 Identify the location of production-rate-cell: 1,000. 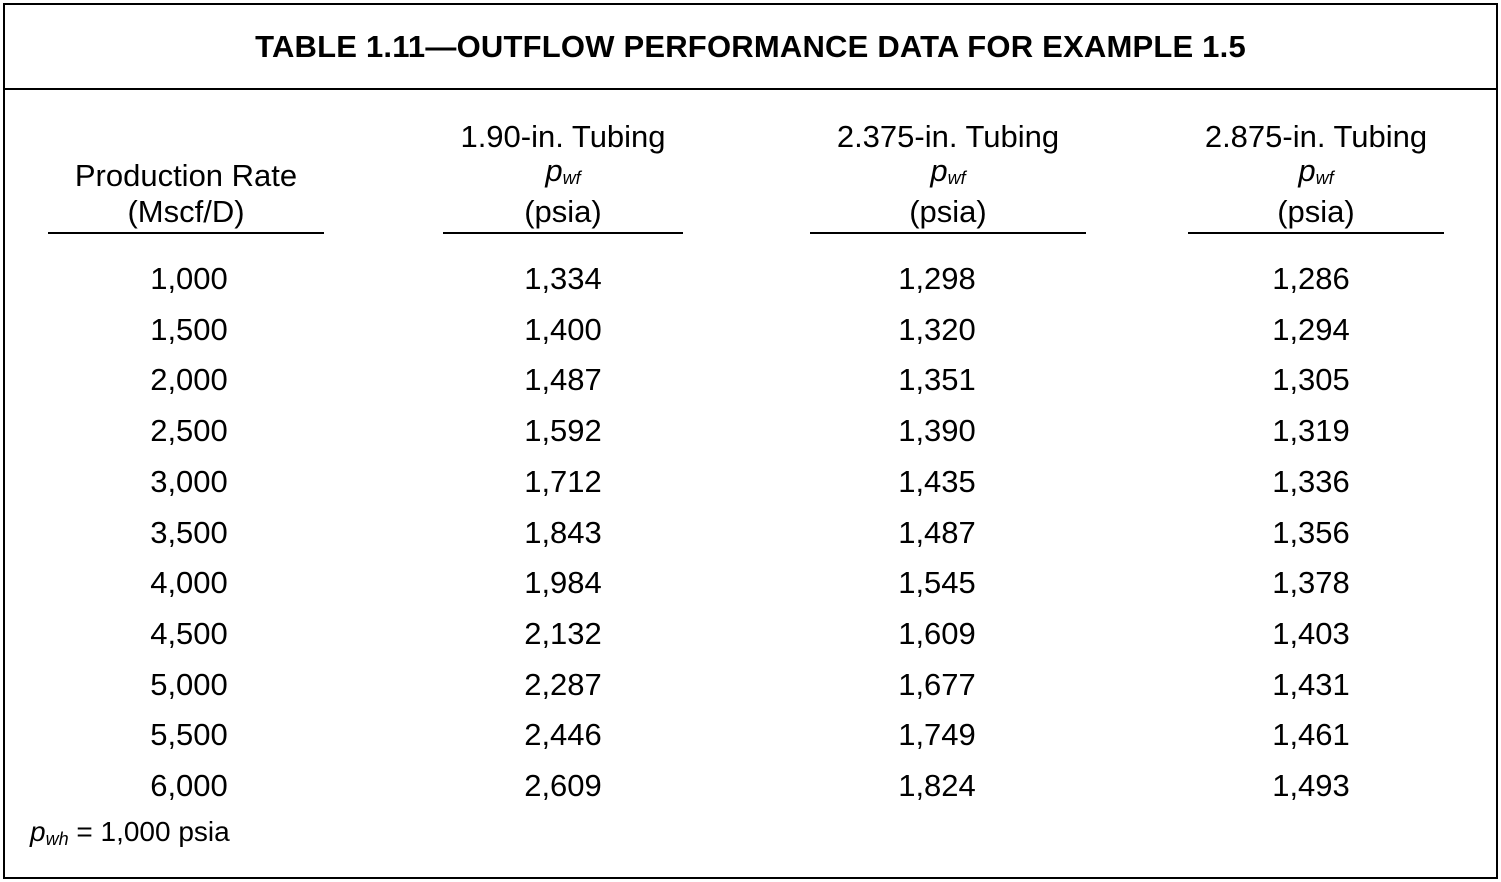
(189, 278).